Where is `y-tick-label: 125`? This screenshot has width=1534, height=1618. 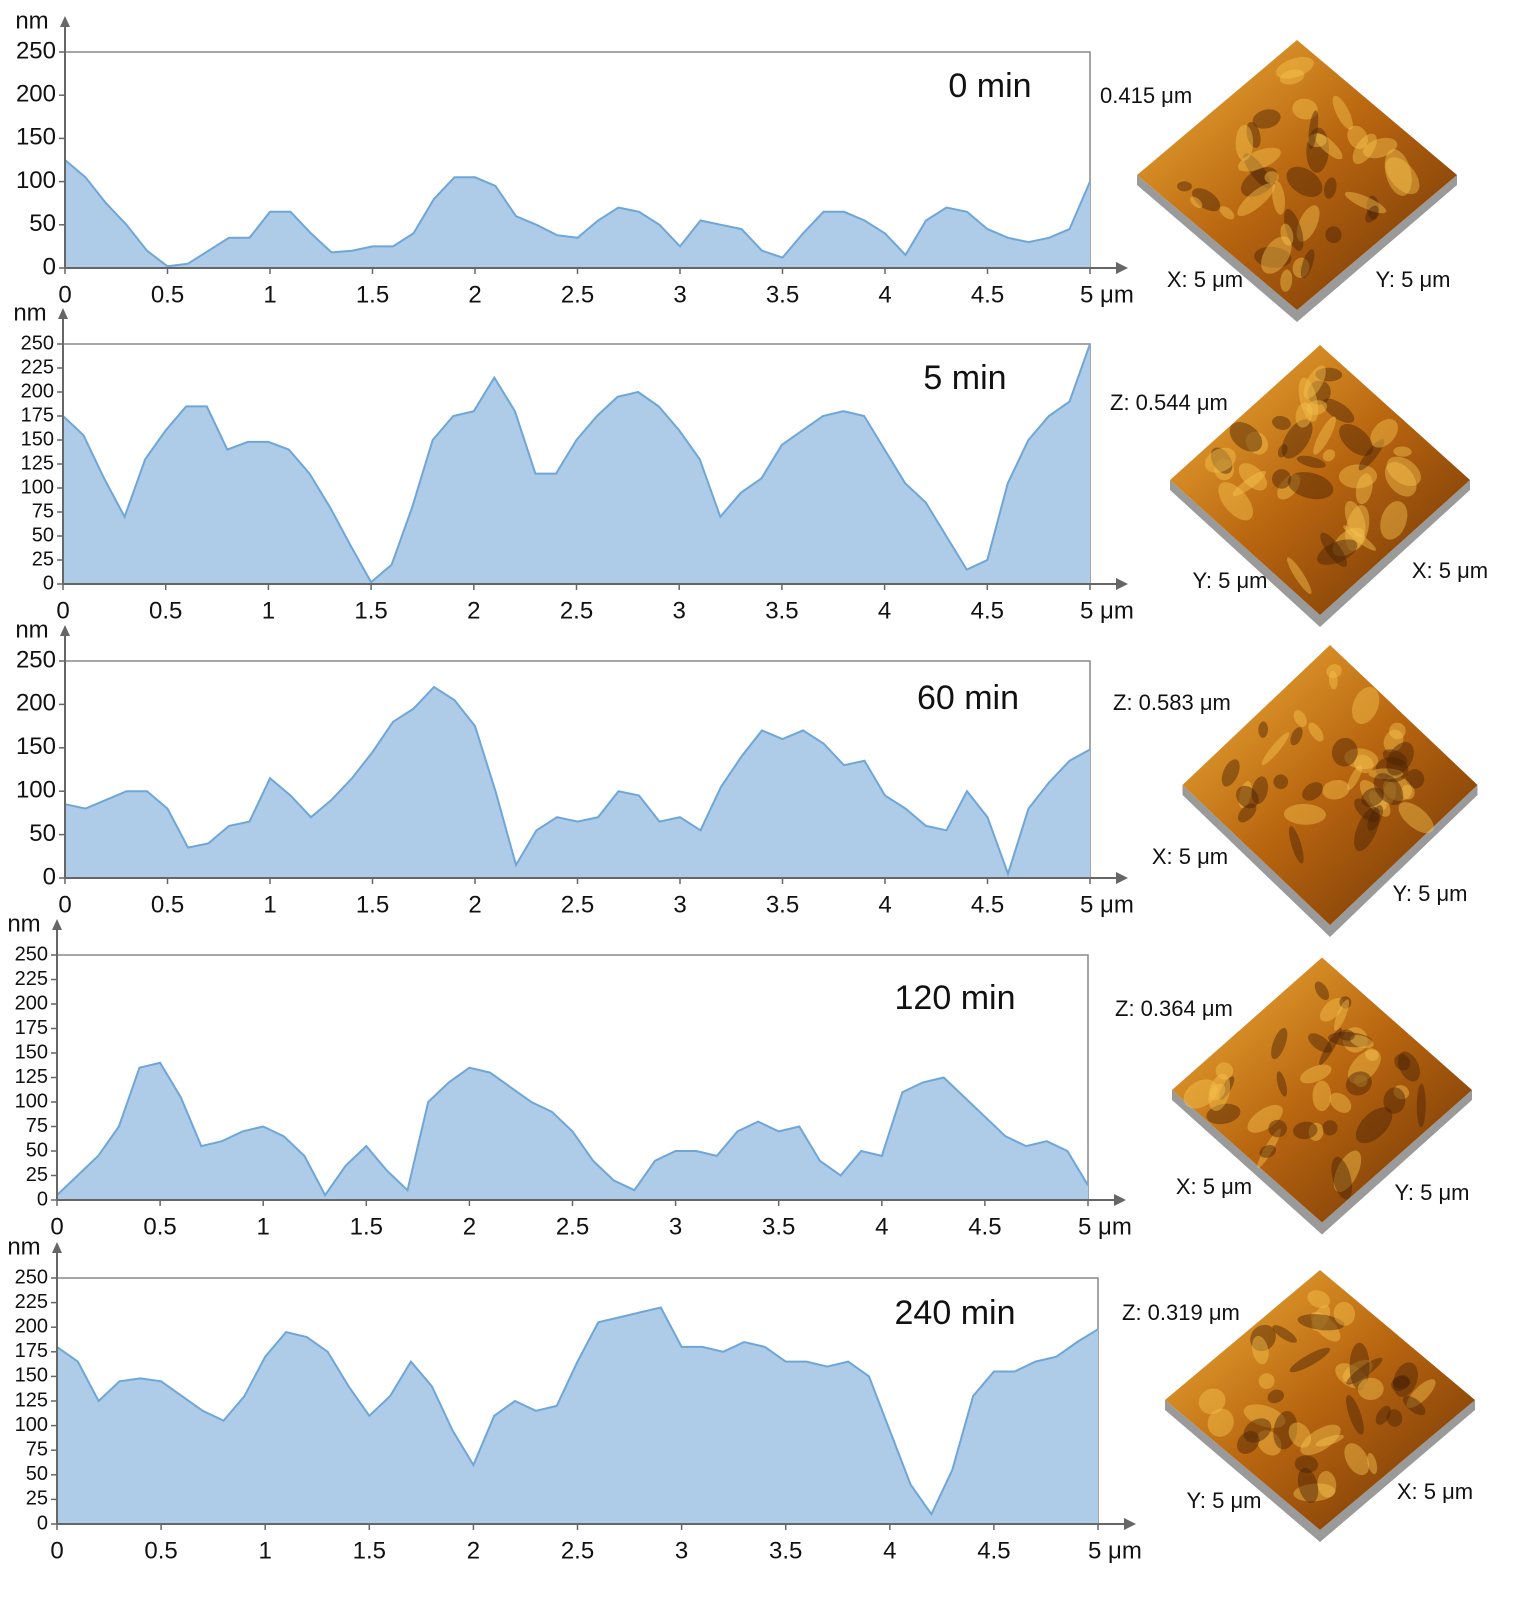
y-tick-label: 125 is located at coordinates (31, 1077).